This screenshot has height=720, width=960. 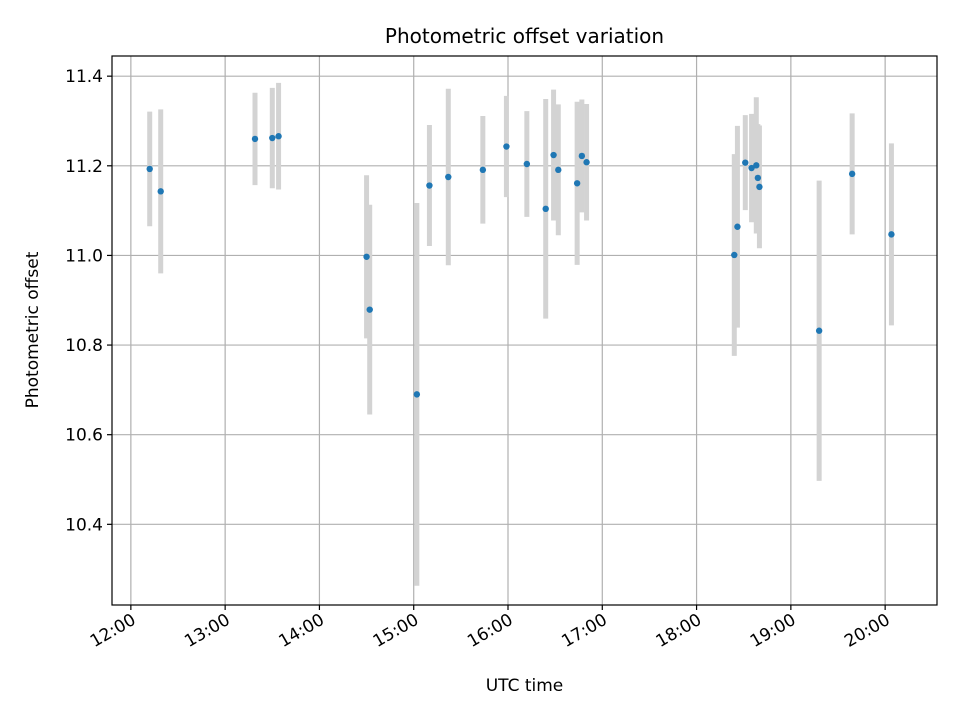 What do you see at coordinates (84, 525) in the screenshot?
I see `y-tick-label: 10.4` at bounding box center [84, 525].